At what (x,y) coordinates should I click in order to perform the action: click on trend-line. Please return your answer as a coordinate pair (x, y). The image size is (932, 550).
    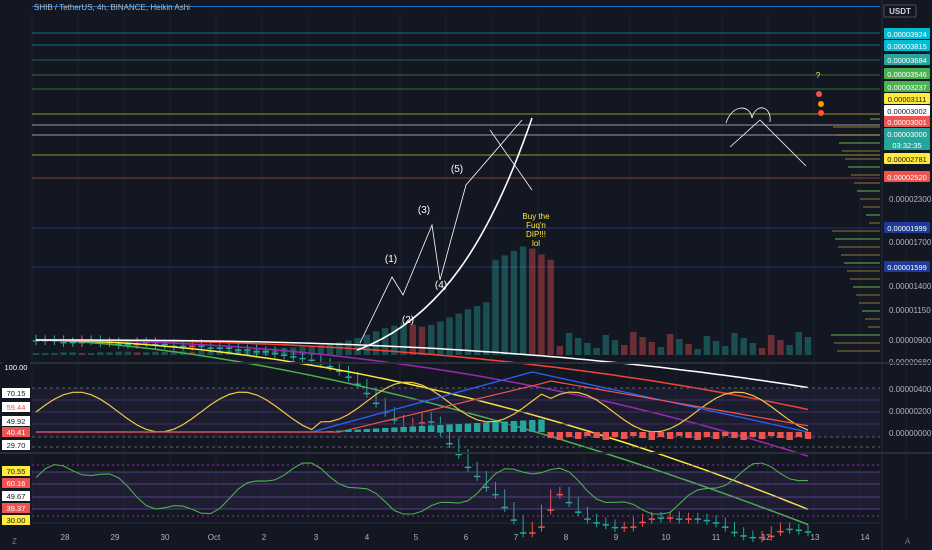
    Looking at the image, I should click on (511, 160).